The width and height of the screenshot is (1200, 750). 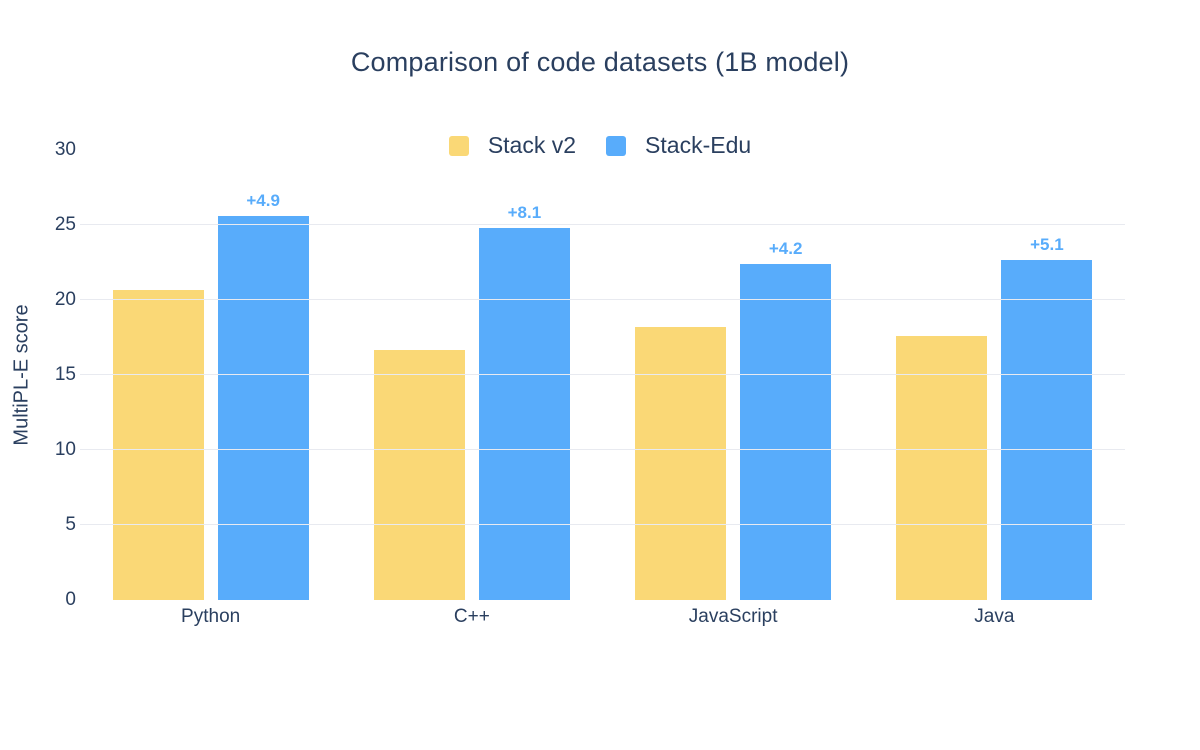 I want to click on chart-title: Comparison of code datasets (1B model), so click(x=600, y=62).